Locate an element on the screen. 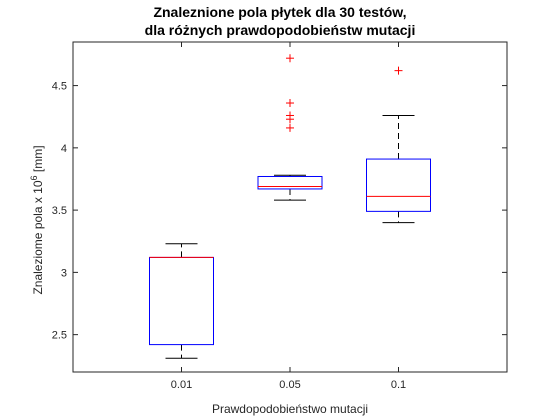 The image size is (560, 420). y-tick-label: 4.5 is located at coordinates (59, 87).